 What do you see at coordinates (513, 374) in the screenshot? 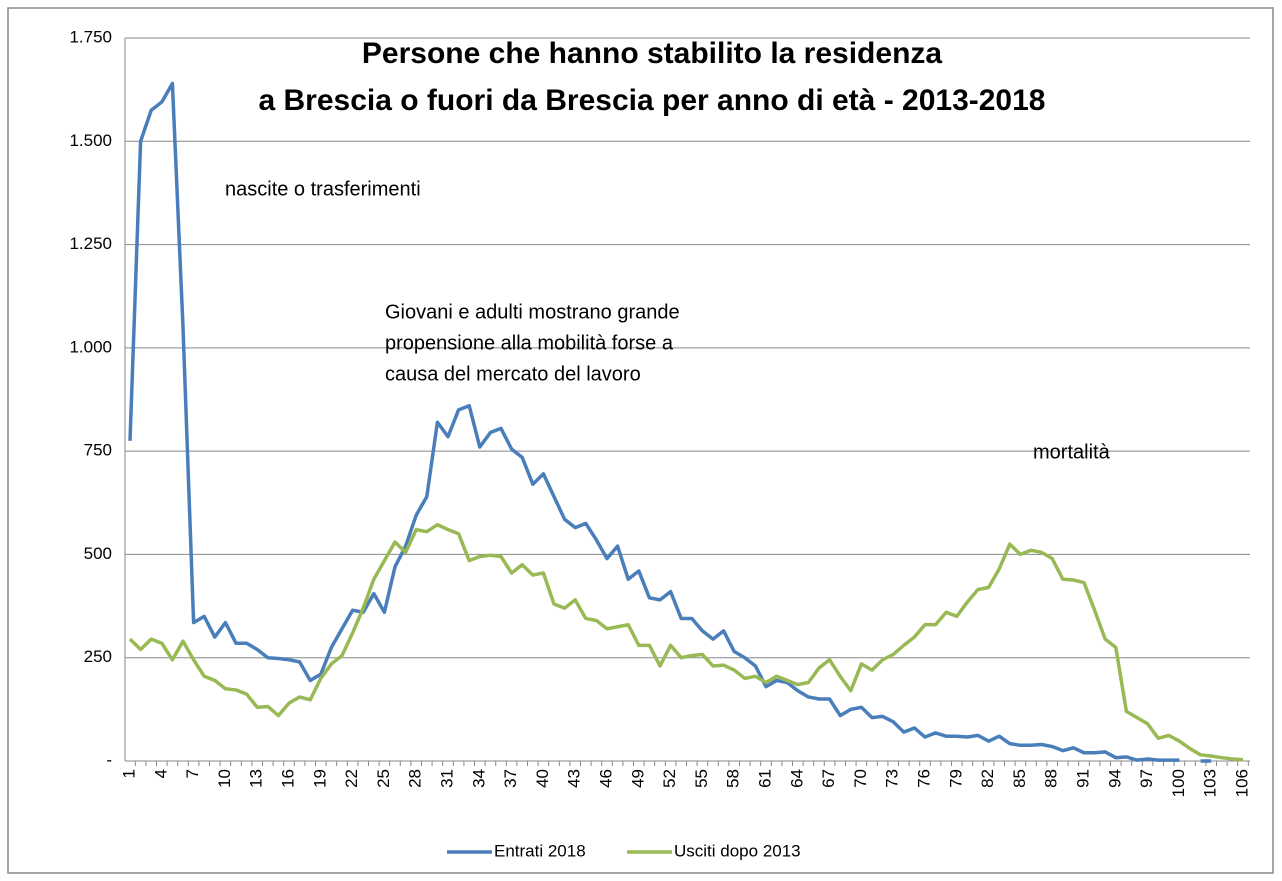
I see `annotation: causa del mercato del lavoro` at bounding box center [513, 374].